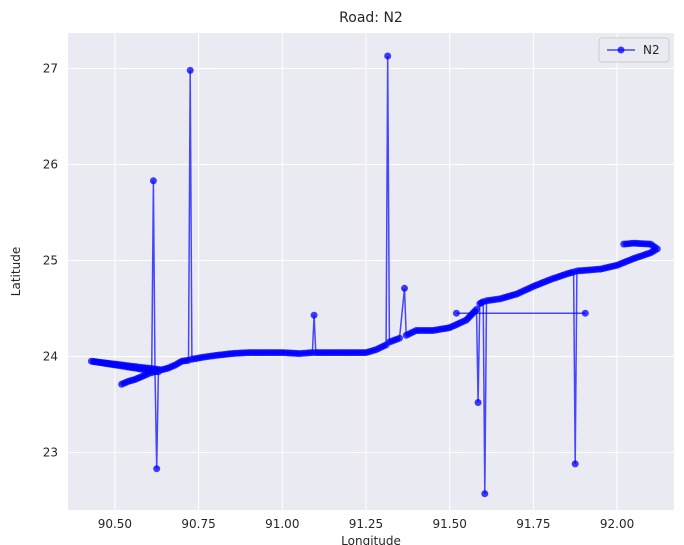  Describe the element at coordinates (371, 539) in the screenshot. I see `x-axis-label: Longitude` at that location.